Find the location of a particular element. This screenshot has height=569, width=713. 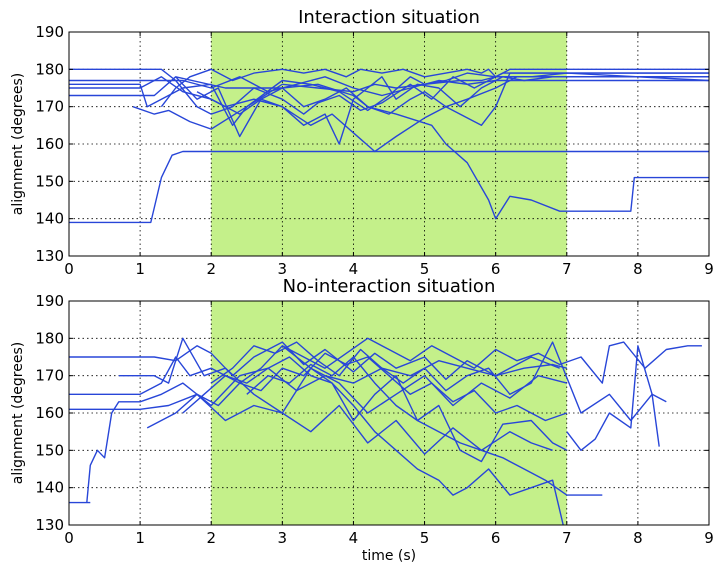

x-axis-label: time (s) is located at coordinates (389, 556).